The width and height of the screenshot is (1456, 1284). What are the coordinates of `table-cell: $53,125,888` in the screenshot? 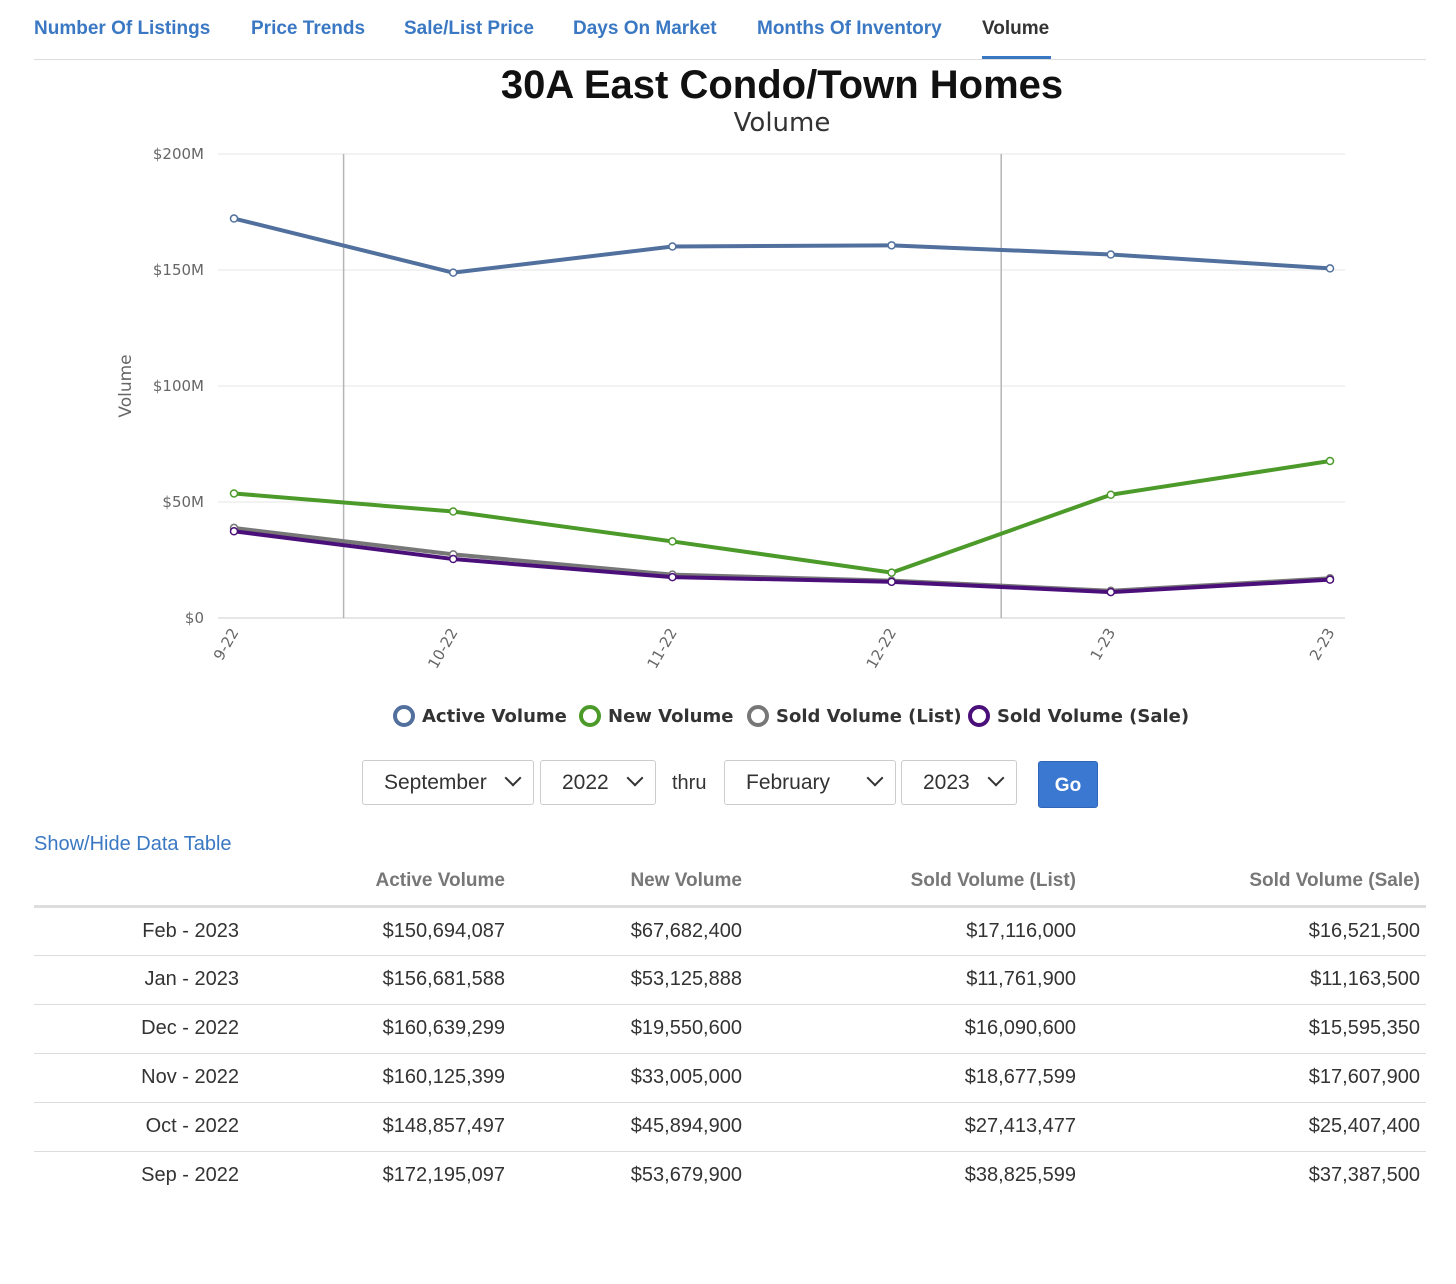 It's located at (629, 980).